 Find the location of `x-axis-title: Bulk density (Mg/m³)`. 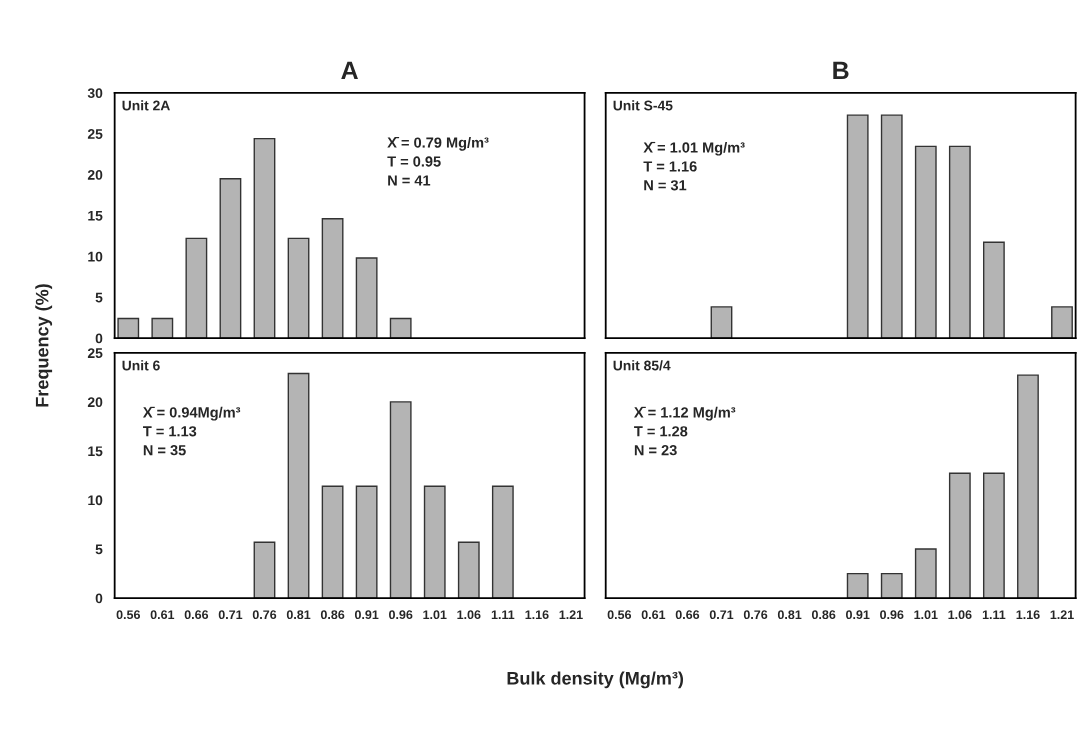

x-axis-title: Bulk density (Mg/m³) is located at coordinates (595, 680).